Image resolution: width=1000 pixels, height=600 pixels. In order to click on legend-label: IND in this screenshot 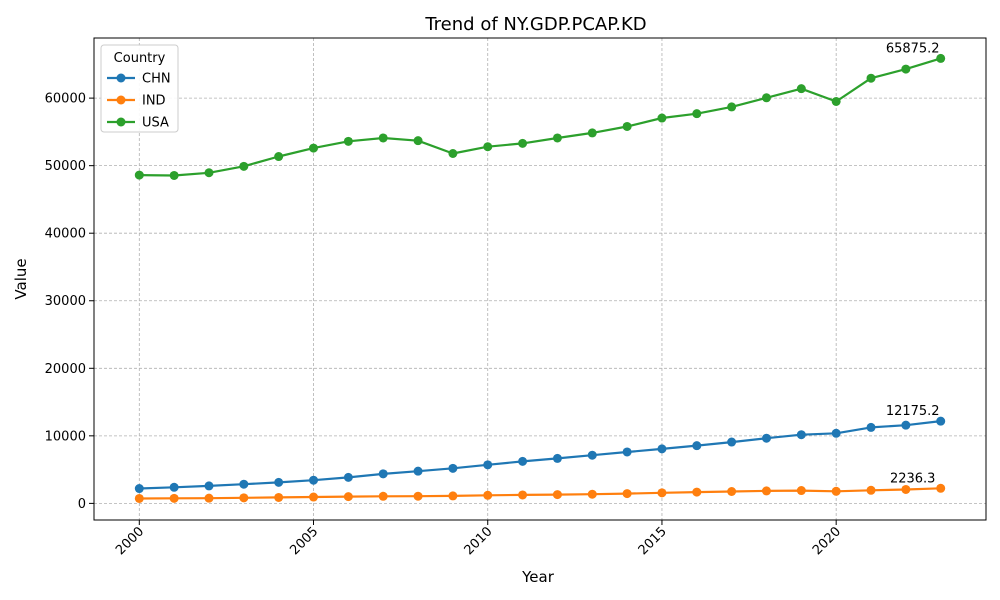, I will do `click(154, 101)`.